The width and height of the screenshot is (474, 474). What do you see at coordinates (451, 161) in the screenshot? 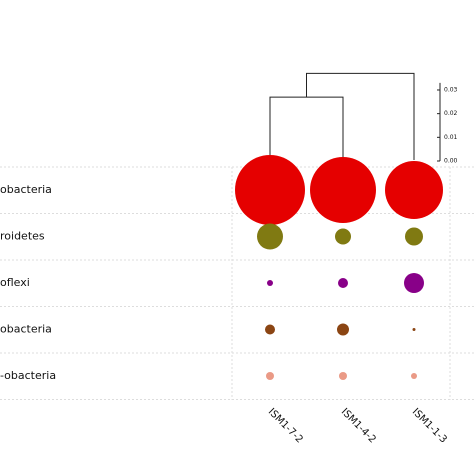
I see `y-tick-label: 0.00` at bounding box center [451, 161].